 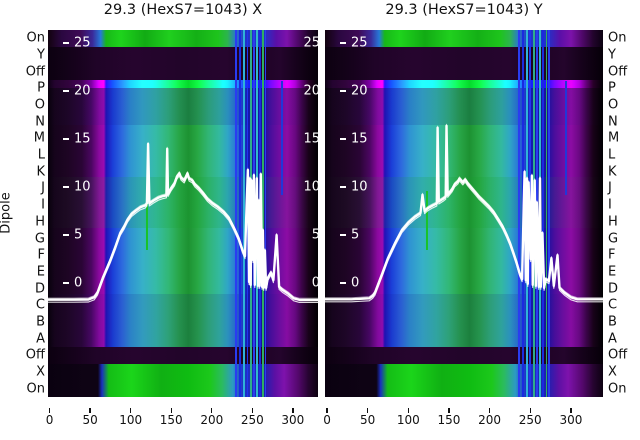 I want to click on dipole-row-label-g-12: G, so click(x=613, y=239).